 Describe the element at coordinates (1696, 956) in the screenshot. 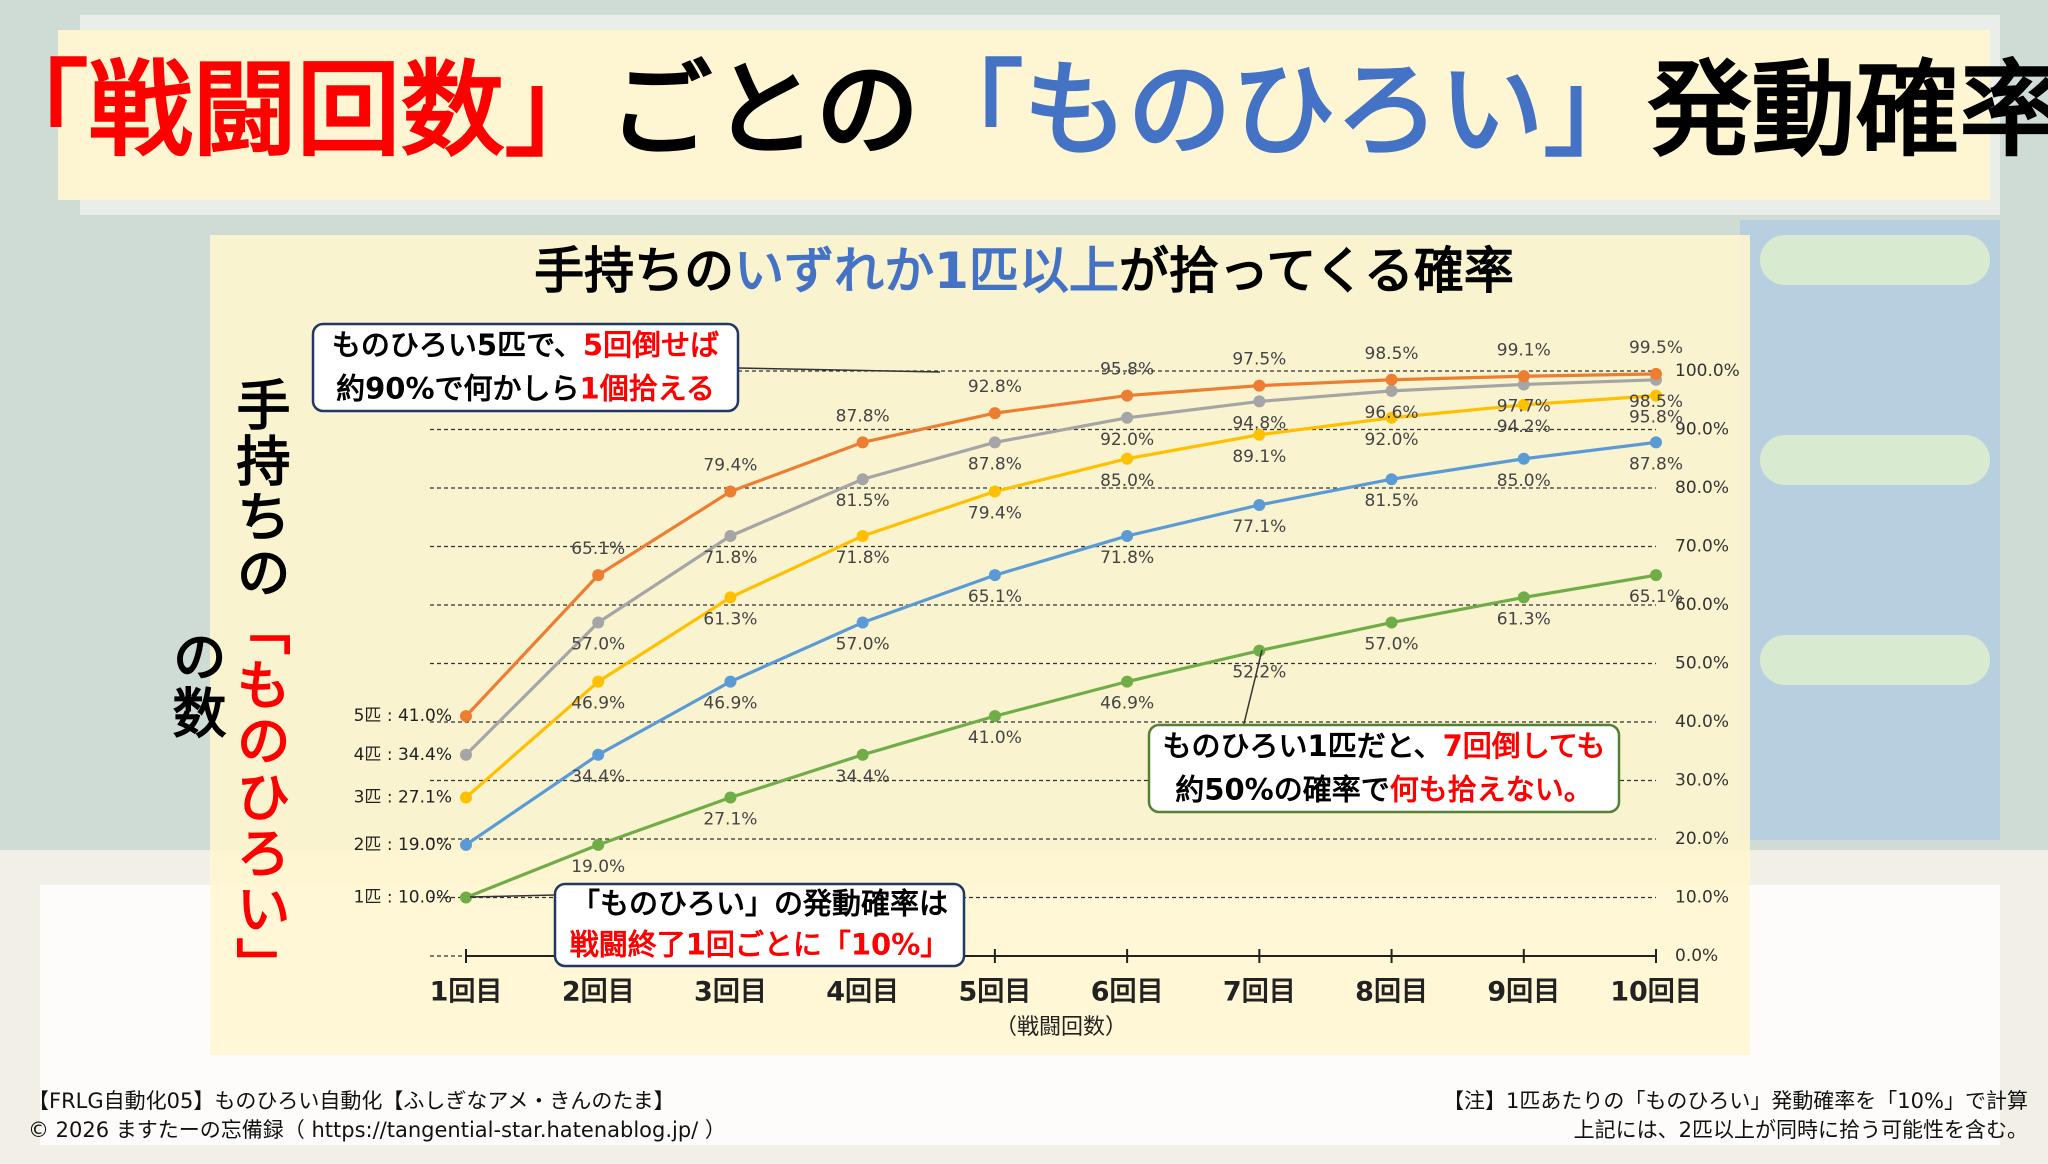

I see `y-tick-label: 0.0%` at that location.